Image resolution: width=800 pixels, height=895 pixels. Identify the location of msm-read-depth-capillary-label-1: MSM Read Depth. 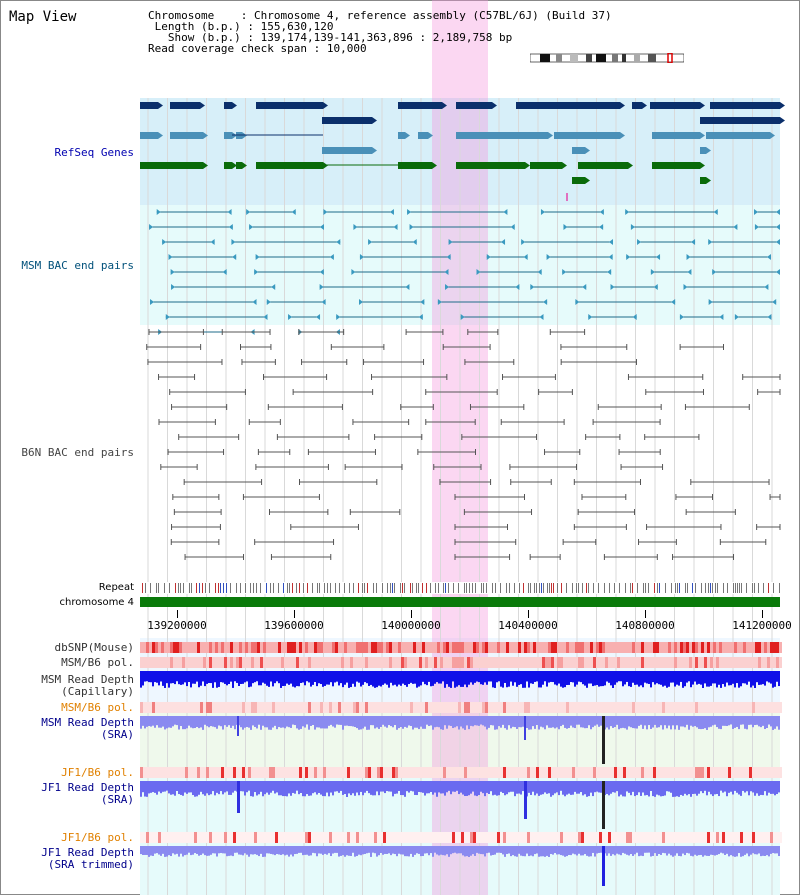
(87, 679).